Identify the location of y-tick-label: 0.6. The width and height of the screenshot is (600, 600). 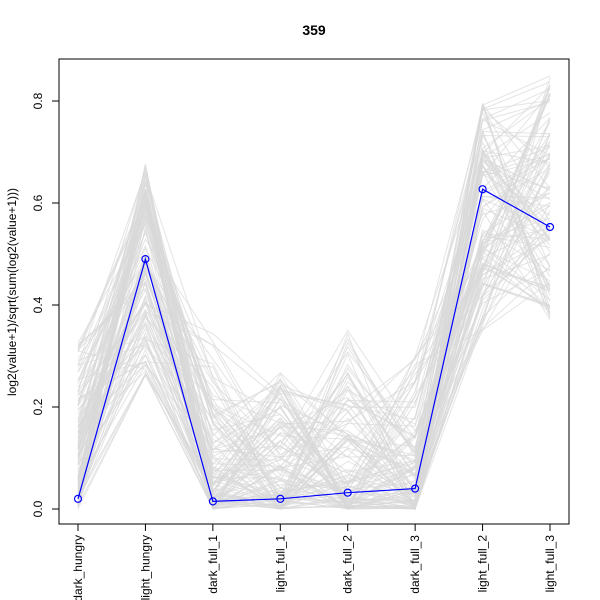
(38, 202).